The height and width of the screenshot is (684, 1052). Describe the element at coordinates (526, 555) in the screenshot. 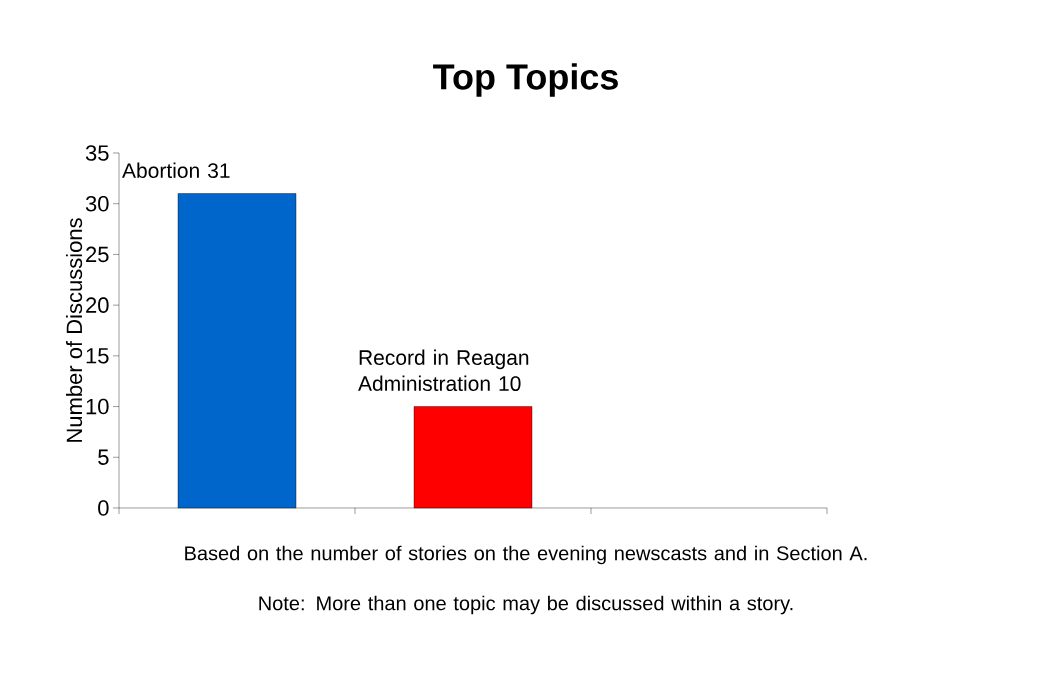

I see `text: Based on the number of stories on the evening newscasts and in Section A.` at that location.